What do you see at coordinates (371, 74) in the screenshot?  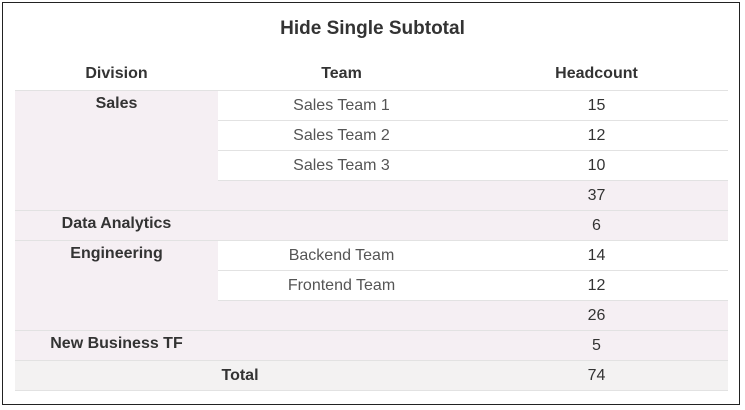 I see `header-row: Division Team Headcount` at bounding box center [371, 74].